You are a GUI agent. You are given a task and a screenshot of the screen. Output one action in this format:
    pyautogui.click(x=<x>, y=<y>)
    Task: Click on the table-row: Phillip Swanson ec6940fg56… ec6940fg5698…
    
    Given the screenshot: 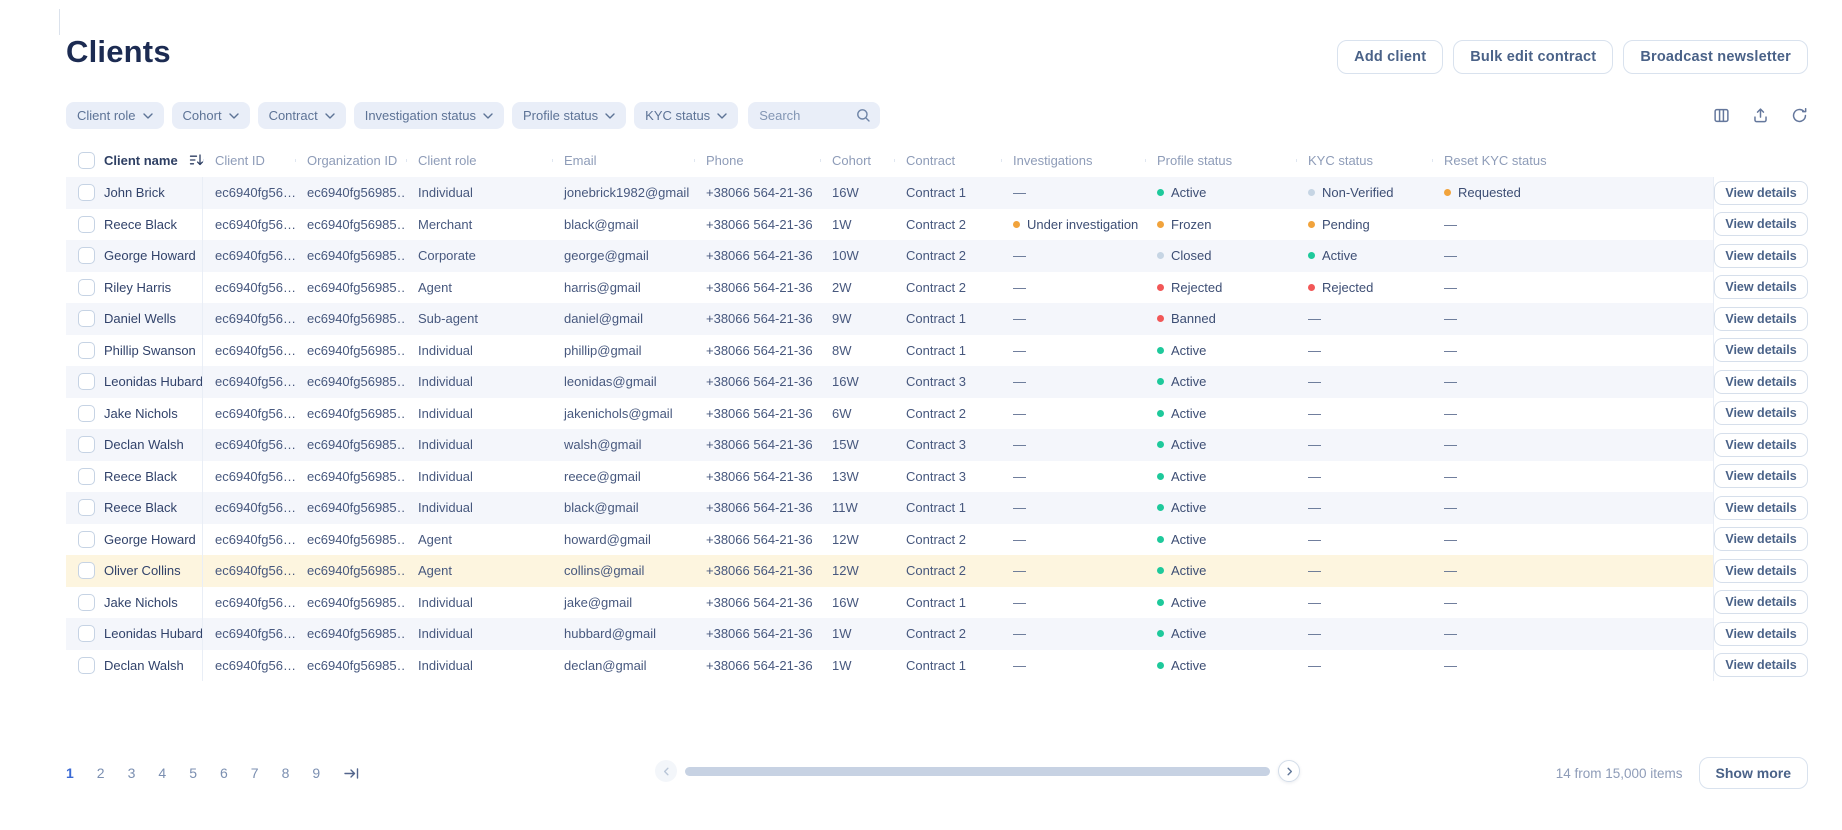 What is the action you would take?
    pyautogui.click(x=937, y=350)
    